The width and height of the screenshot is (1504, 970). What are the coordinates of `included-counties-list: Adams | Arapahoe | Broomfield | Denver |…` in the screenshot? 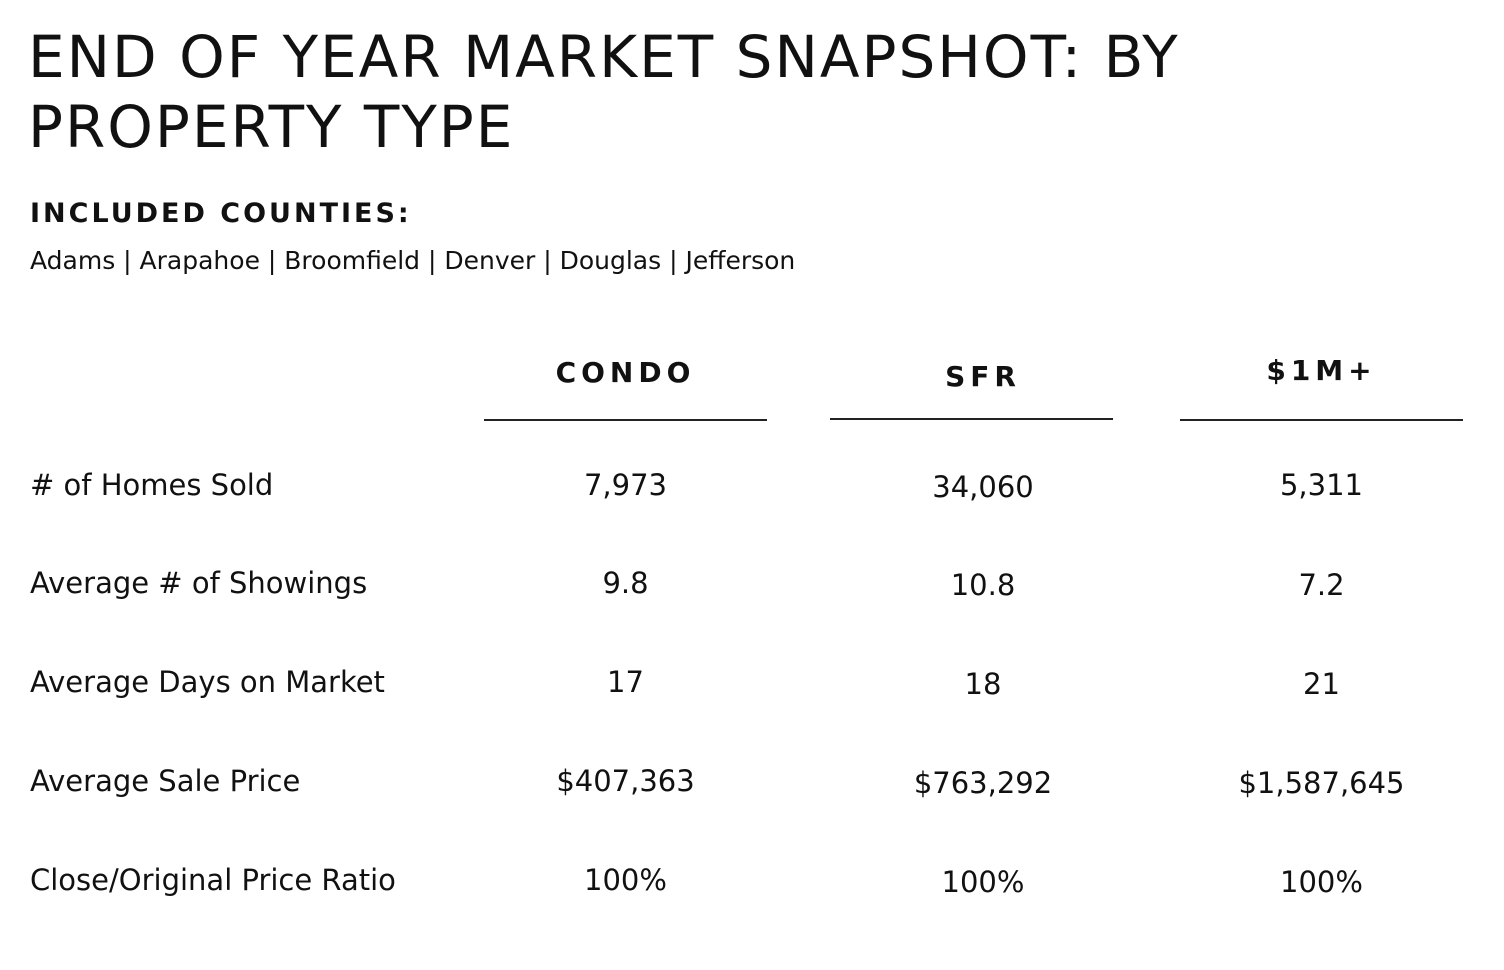 It's located at (413, 260).